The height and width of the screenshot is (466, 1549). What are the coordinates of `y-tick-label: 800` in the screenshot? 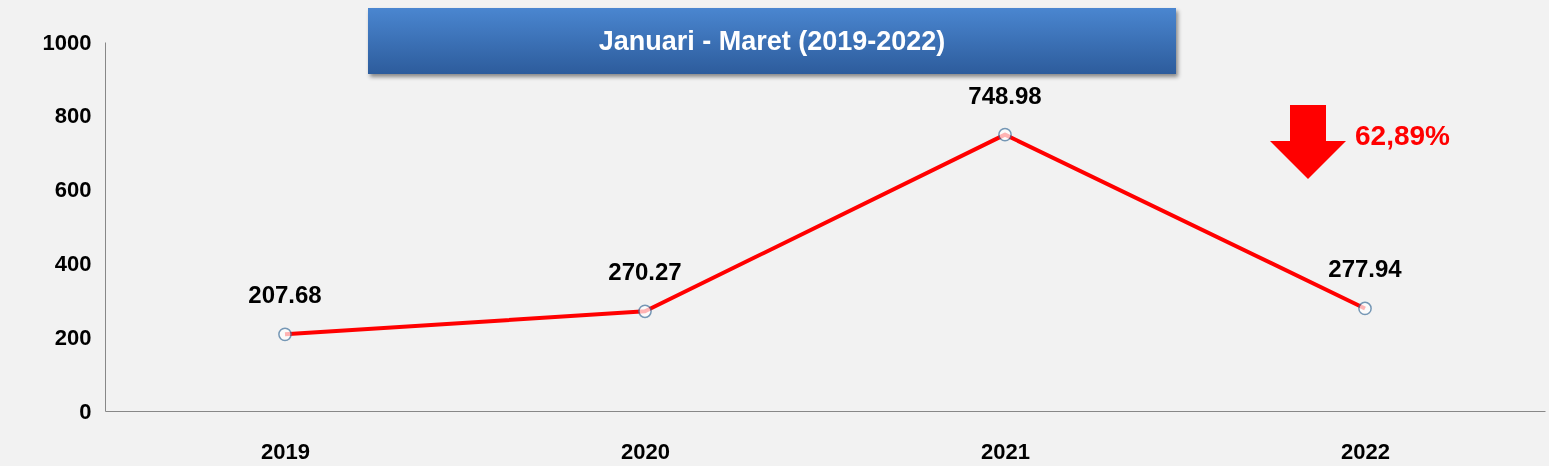 It's located at (73, 116).